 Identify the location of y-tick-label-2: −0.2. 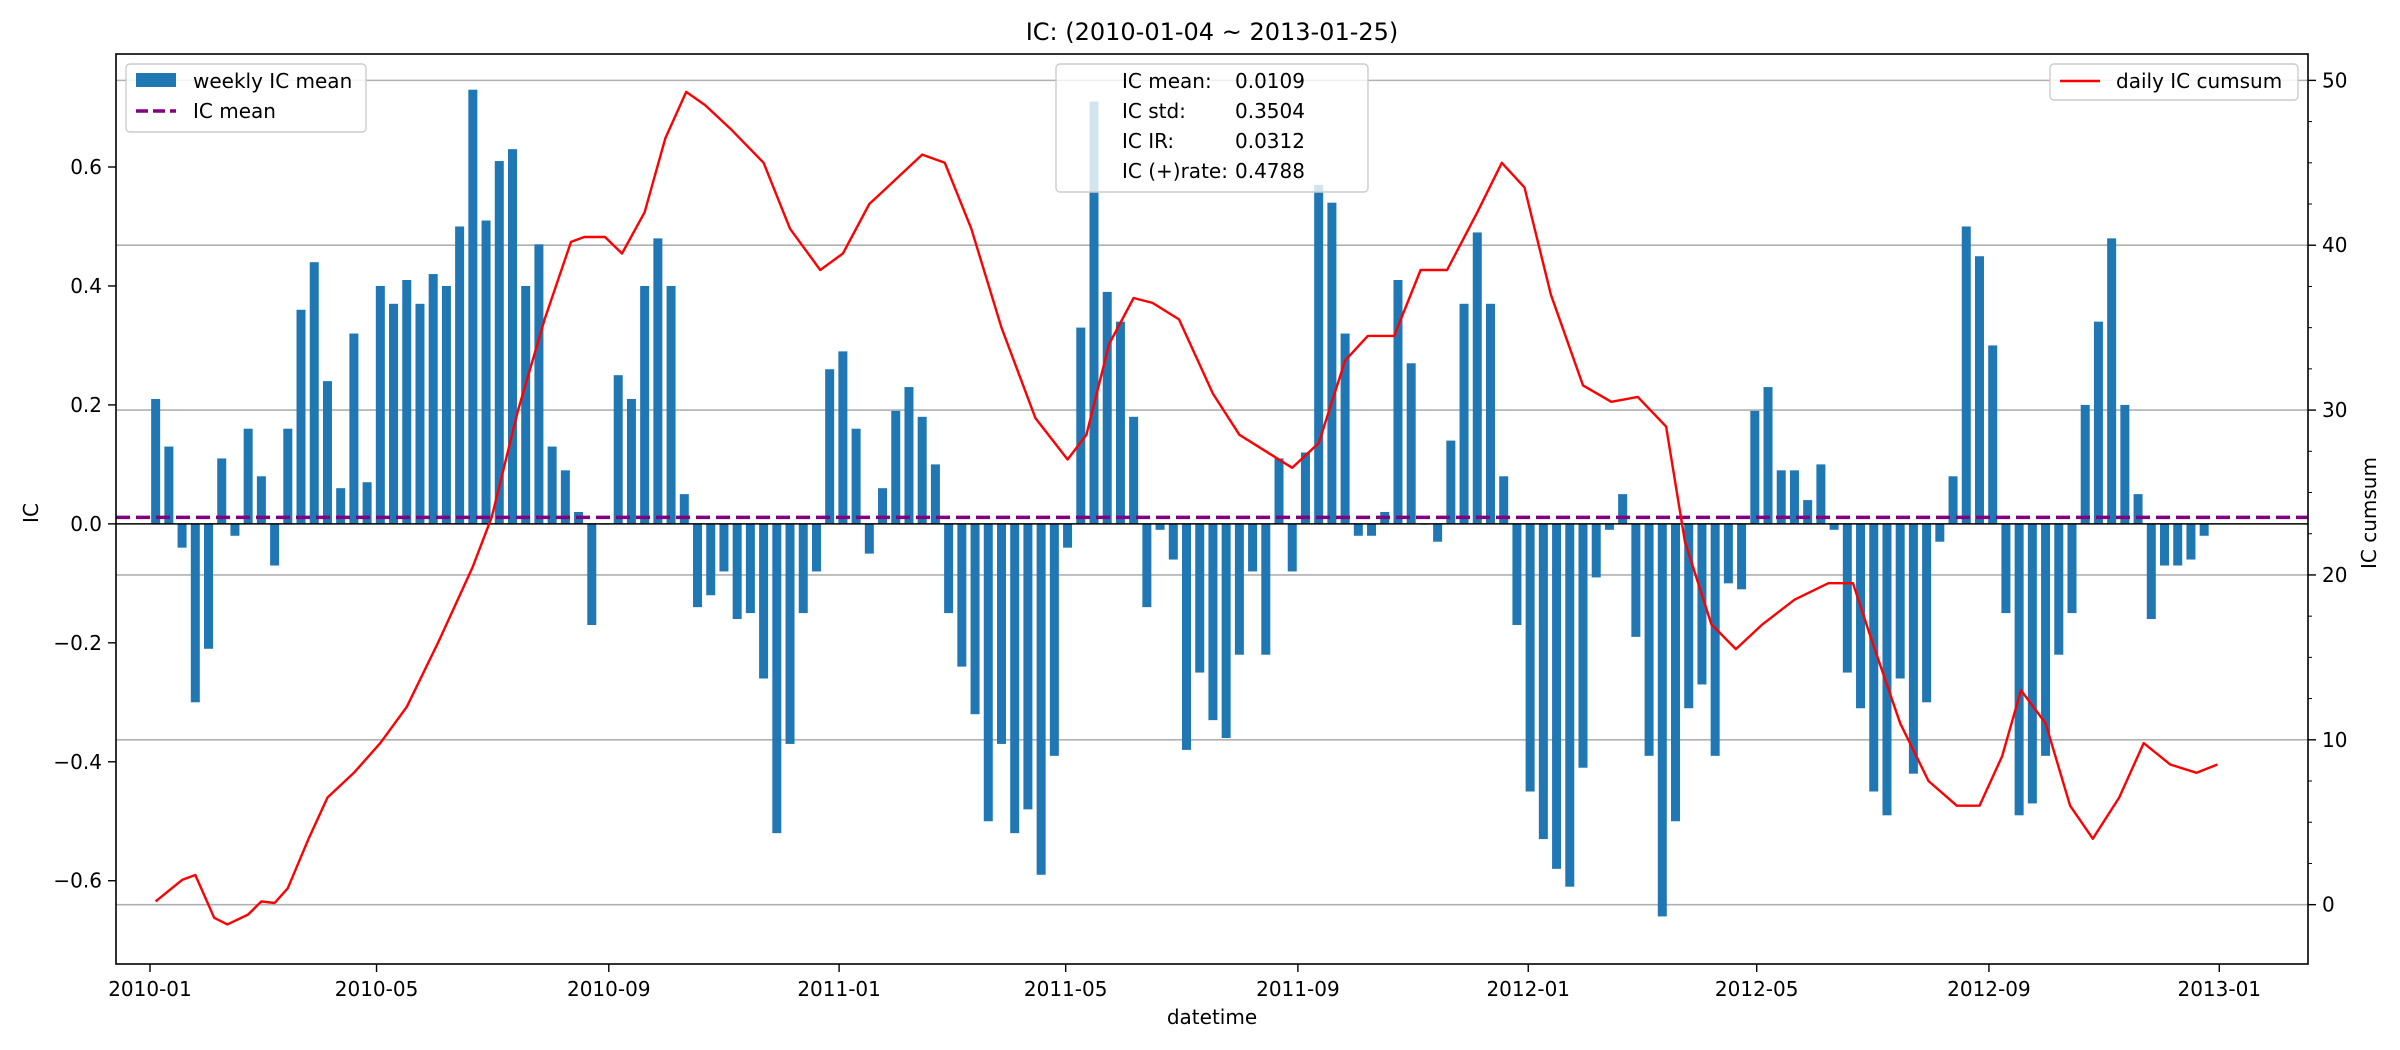
(77, 643).